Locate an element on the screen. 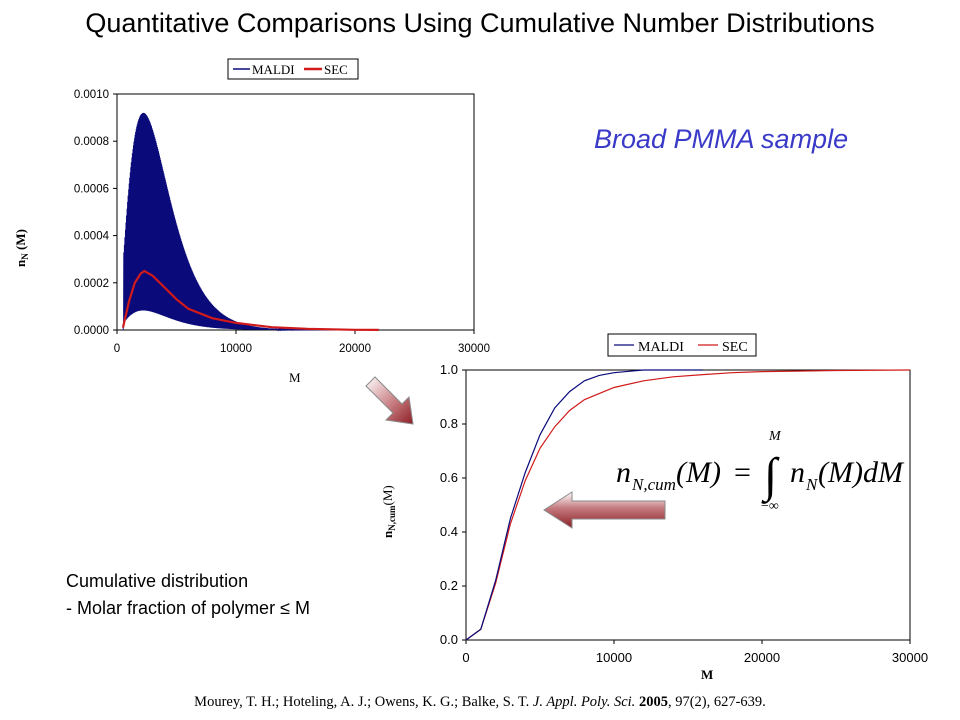 This screenshot has width=960, height=720. chart1-ytick-label: 0.0000 is located at coordinates (91, 331).